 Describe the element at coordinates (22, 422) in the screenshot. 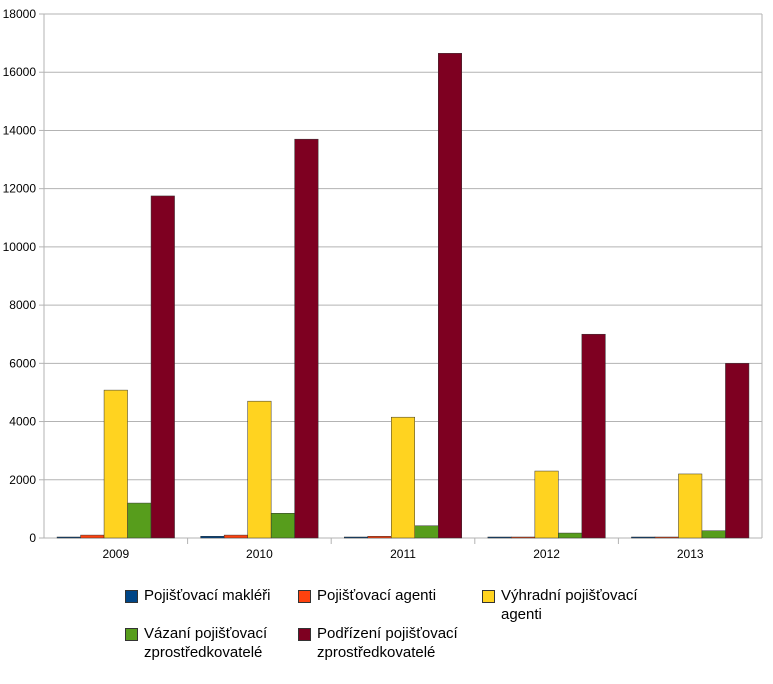

I see `y-tick-label: 4000` at that location.